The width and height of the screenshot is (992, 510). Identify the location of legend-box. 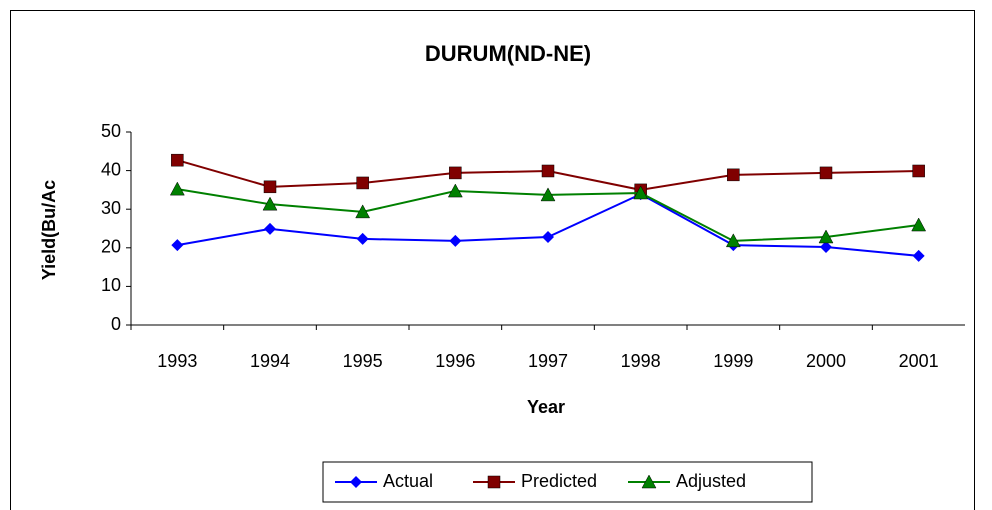
(567, 482).